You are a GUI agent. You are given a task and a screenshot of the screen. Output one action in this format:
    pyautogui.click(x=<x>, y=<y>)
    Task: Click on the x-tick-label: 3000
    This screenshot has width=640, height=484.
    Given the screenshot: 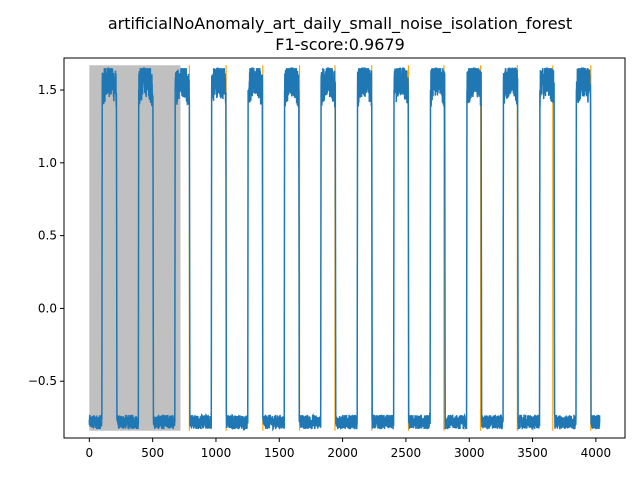 What is the action you would take?
    pyautogui.click(x=469, y=453)
    